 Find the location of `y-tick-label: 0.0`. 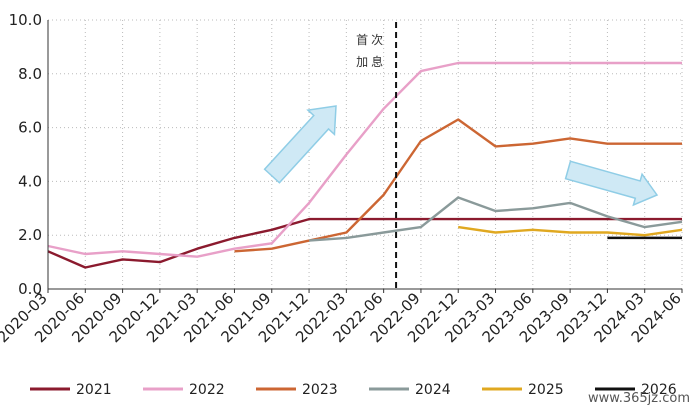

y-tick-label: 0.0 is located at coordinates (30, 289).